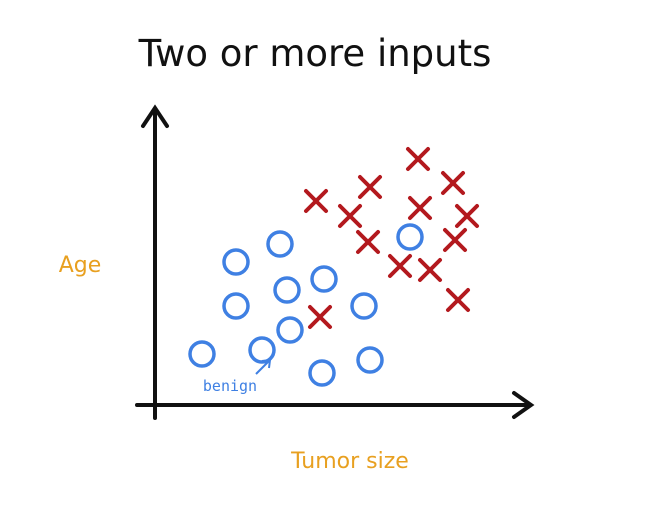 The image size is (664, 505). Describe the element at coordinates (391, 238) in the screenshot. I see `malignant-markers` at that location.